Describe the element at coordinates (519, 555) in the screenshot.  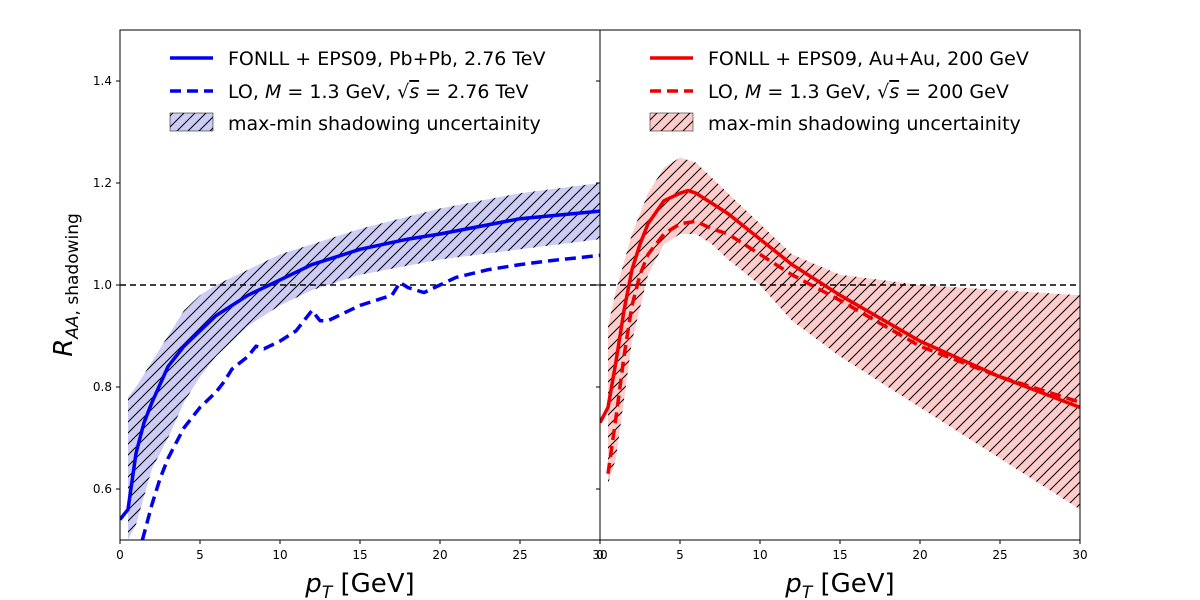
I see `left-x-tick-label-25: 25` at that location.